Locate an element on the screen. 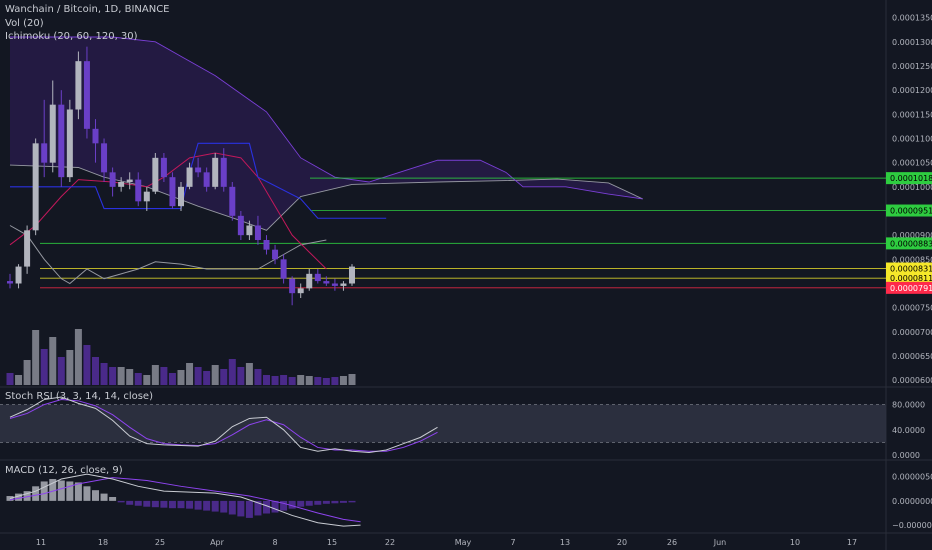  macd-legend: MACD (12, 26, close, 9) is located at coordinates (64, 470).